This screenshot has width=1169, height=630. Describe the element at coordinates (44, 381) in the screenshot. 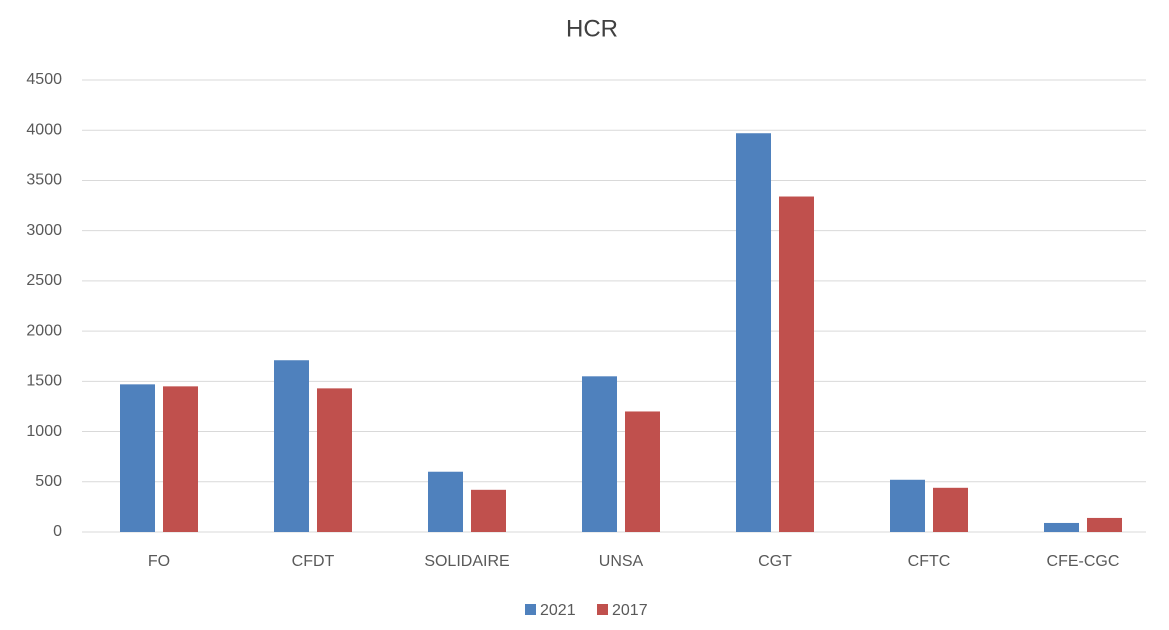

I see `y-tick-label: 1500` at that location.